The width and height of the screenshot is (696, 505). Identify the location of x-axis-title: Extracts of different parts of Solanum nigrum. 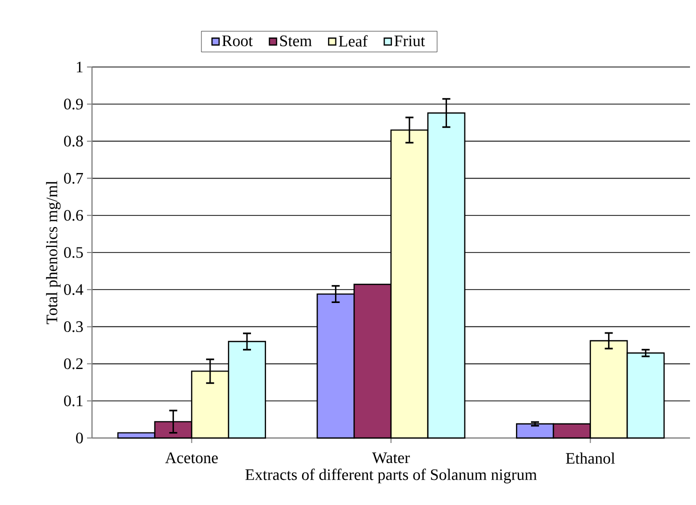
(391, 476).